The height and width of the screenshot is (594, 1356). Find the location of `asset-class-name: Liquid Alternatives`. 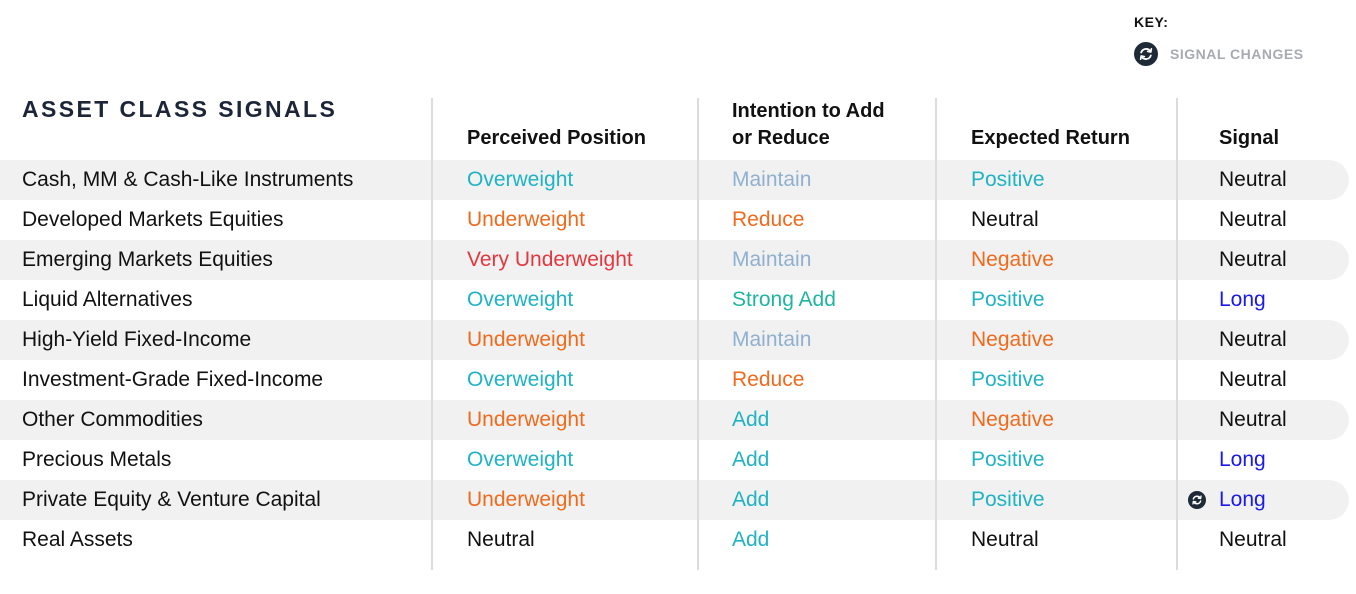

asset-class-name: Liquid Alternatives is located at coordinates (107, 299).